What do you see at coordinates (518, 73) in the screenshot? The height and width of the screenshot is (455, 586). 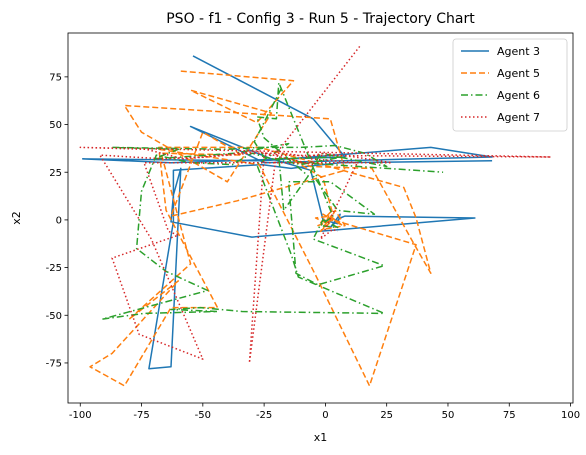 I see `legend-label: Agent 5` at bounding box center [518, 73].